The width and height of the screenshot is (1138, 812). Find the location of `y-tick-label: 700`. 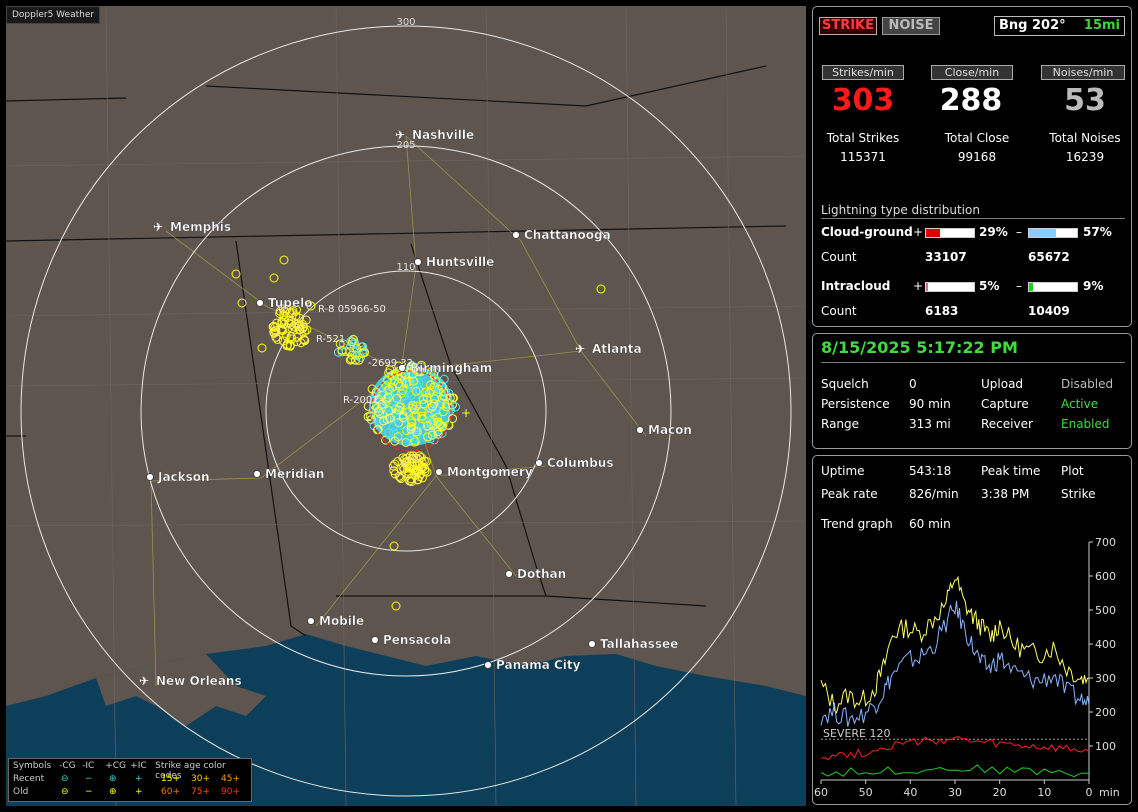

y-tick-label: 700 is located at coordinates (1105, 542).